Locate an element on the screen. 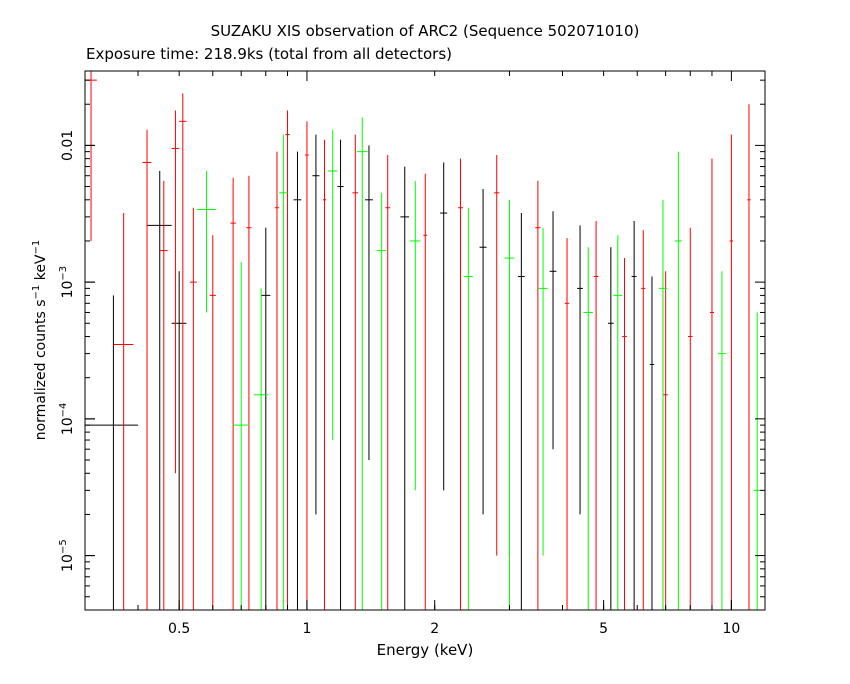  y-tick-label: 10−5 is located at coordinates (67, 555).